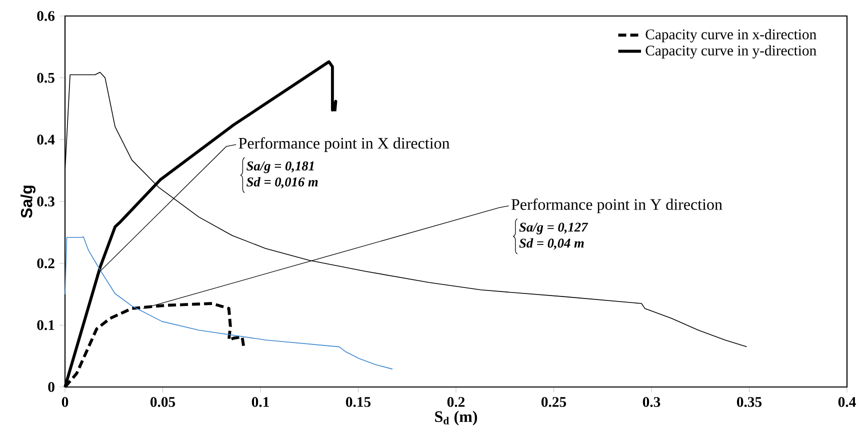 This screenshot has width=860, height=442. Describe the element at coordinates (163, 402) in the screenshot. I see `x-tick-label: 0.05` at that location.